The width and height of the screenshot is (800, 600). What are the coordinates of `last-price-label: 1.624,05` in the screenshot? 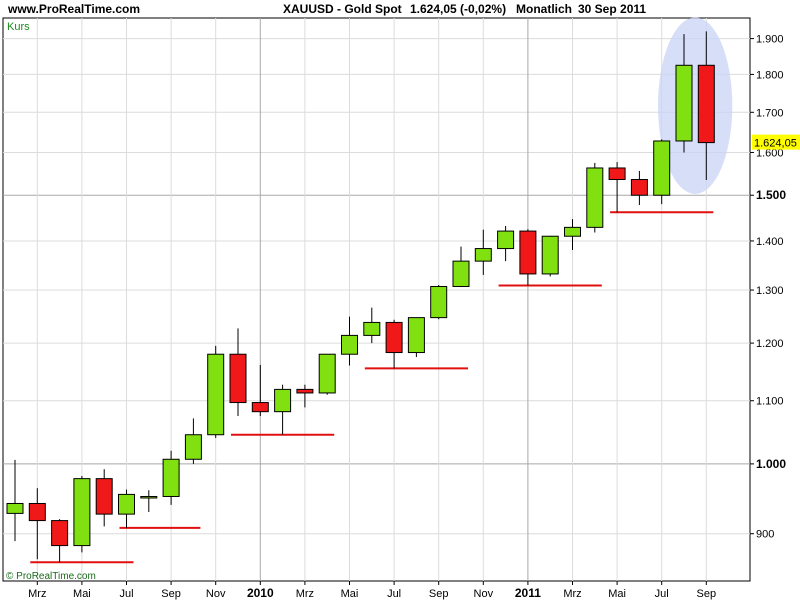 It's located at (775, 144).